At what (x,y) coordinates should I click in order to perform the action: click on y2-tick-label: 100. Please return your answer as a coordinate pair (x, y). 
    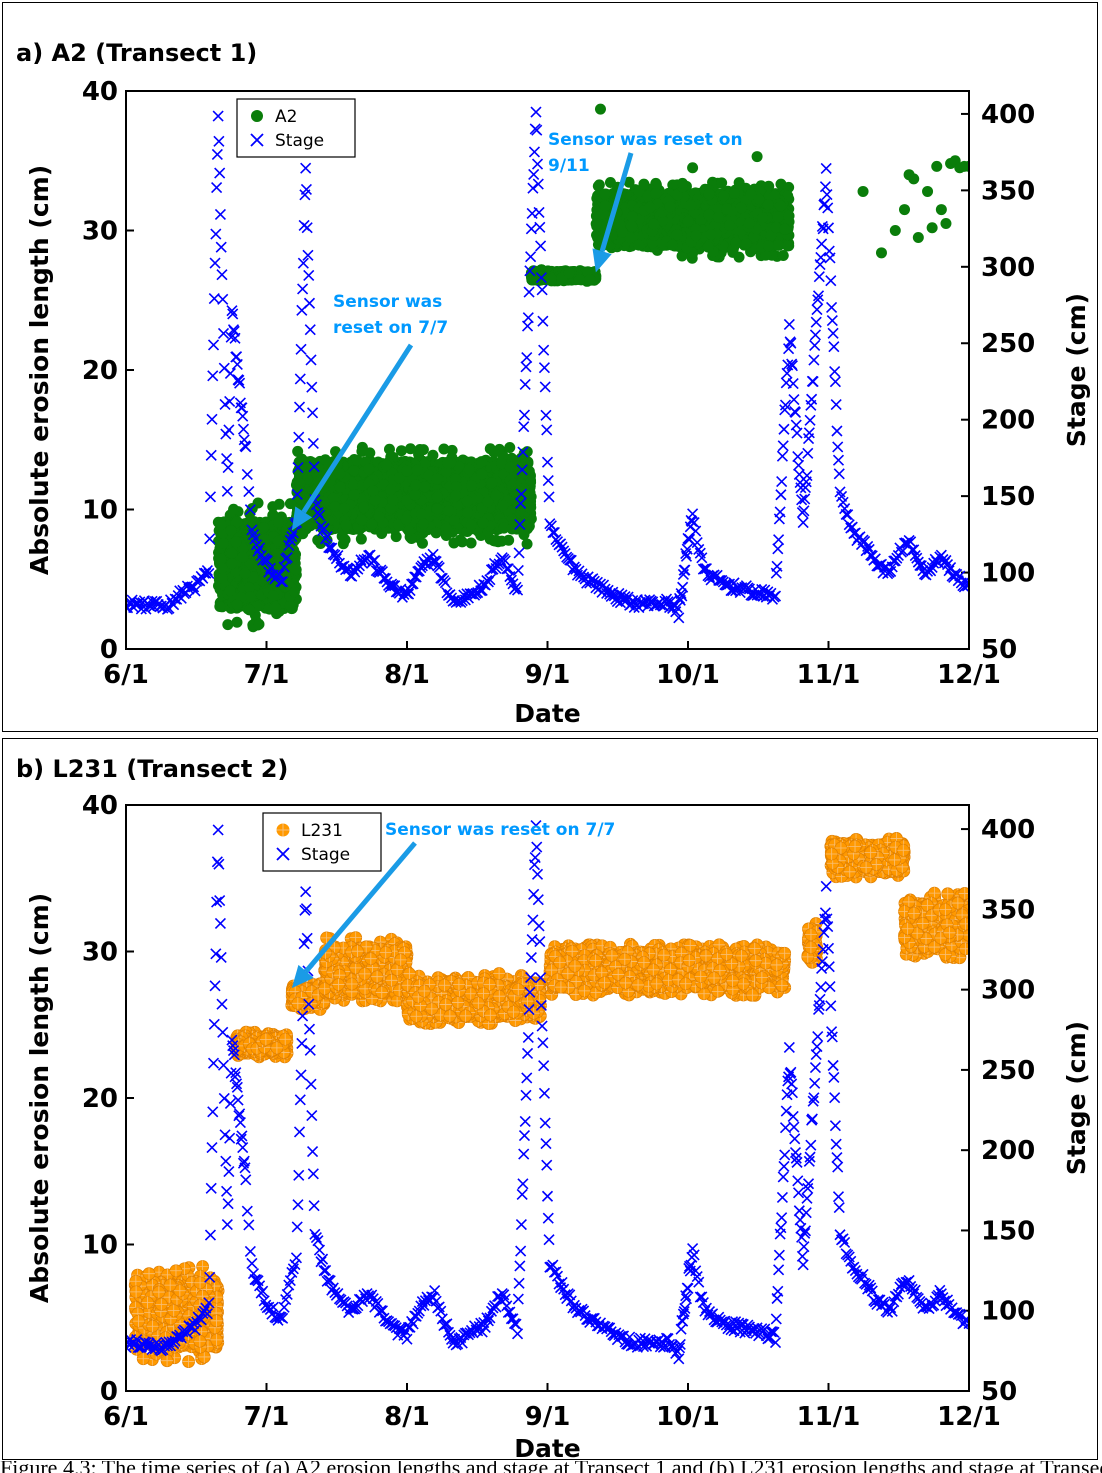
    Looking at the image, I should click on (1008, 574).